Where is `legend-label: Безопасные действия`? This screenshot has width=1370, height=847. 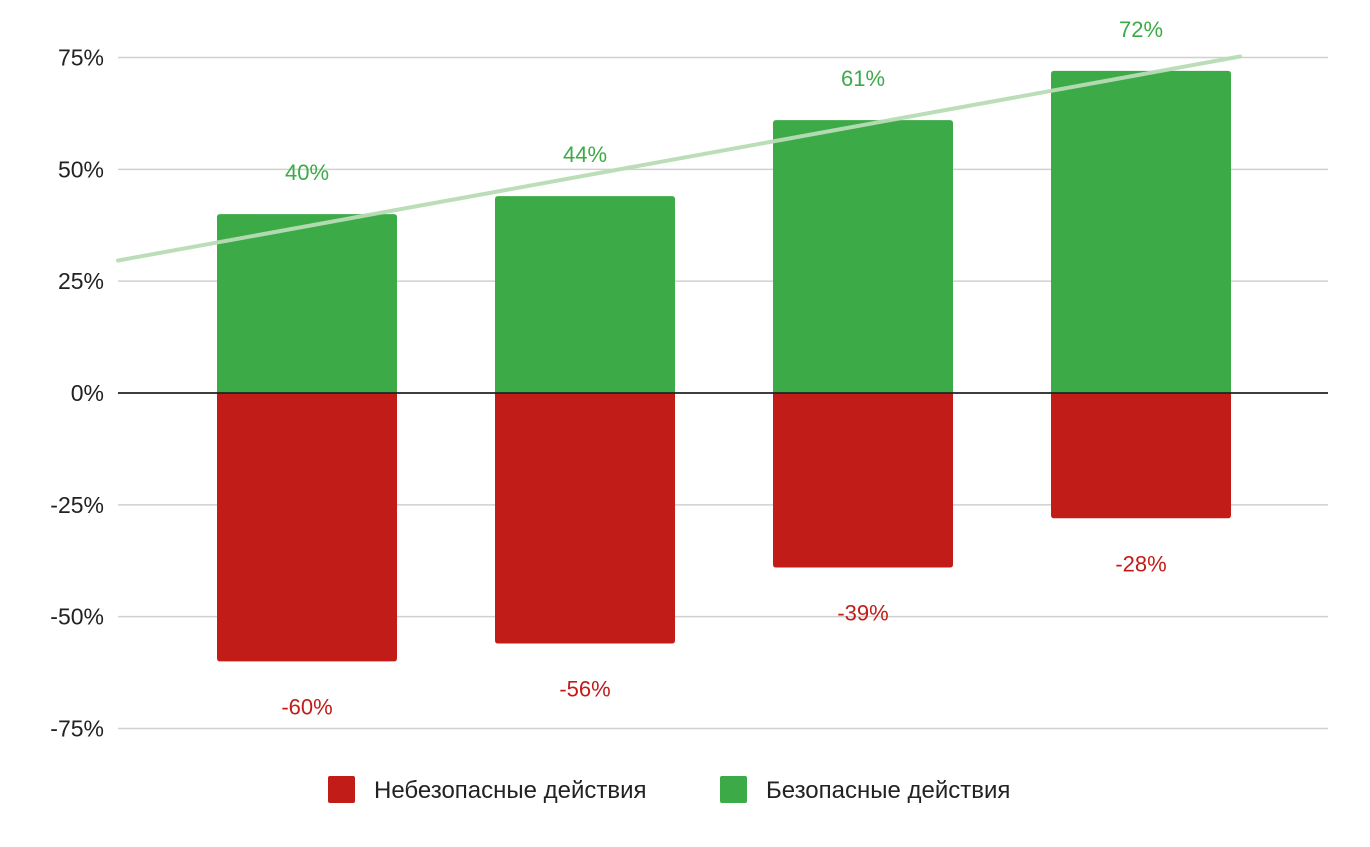 legend-label: Безопасные действия is located at coordinates (888, 790).